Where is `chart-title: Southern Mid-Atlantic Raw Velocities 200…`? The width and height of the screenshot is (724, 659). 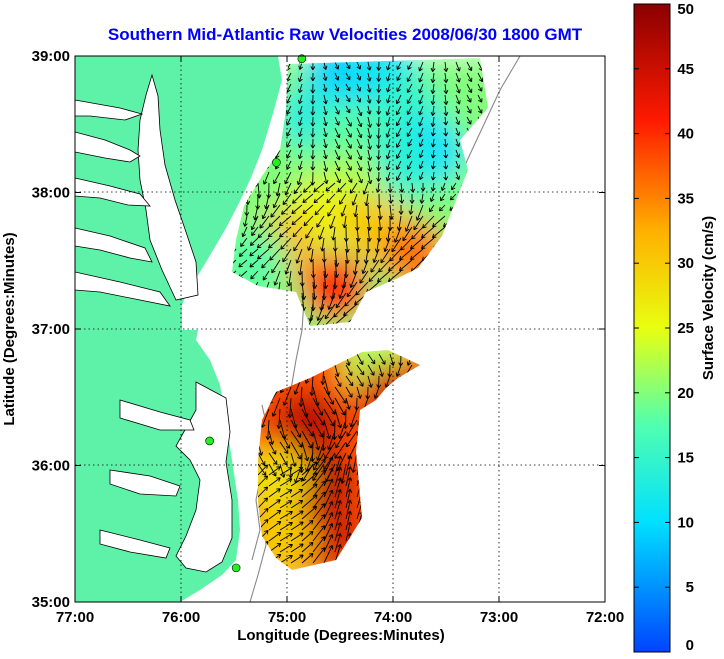
chart-title: Southern Mid-Atlantic Raw Velocities 200… is located at coordinates (345, 34).